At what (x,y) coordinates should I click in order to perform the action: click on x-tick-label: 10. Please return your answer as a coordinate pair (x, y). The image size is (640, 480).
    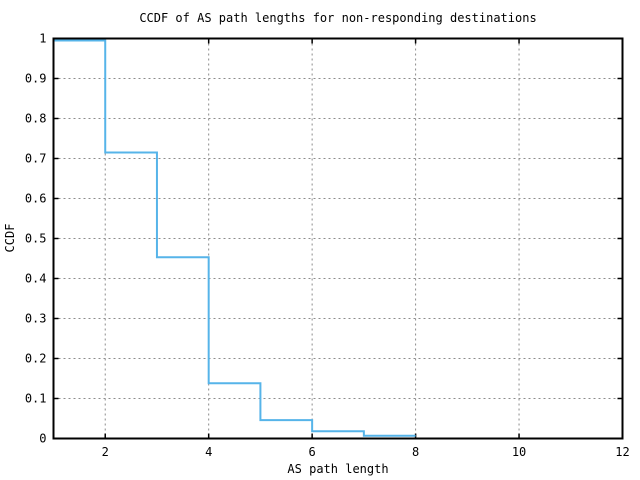
    Looking at the image, I should click on (519, 452).